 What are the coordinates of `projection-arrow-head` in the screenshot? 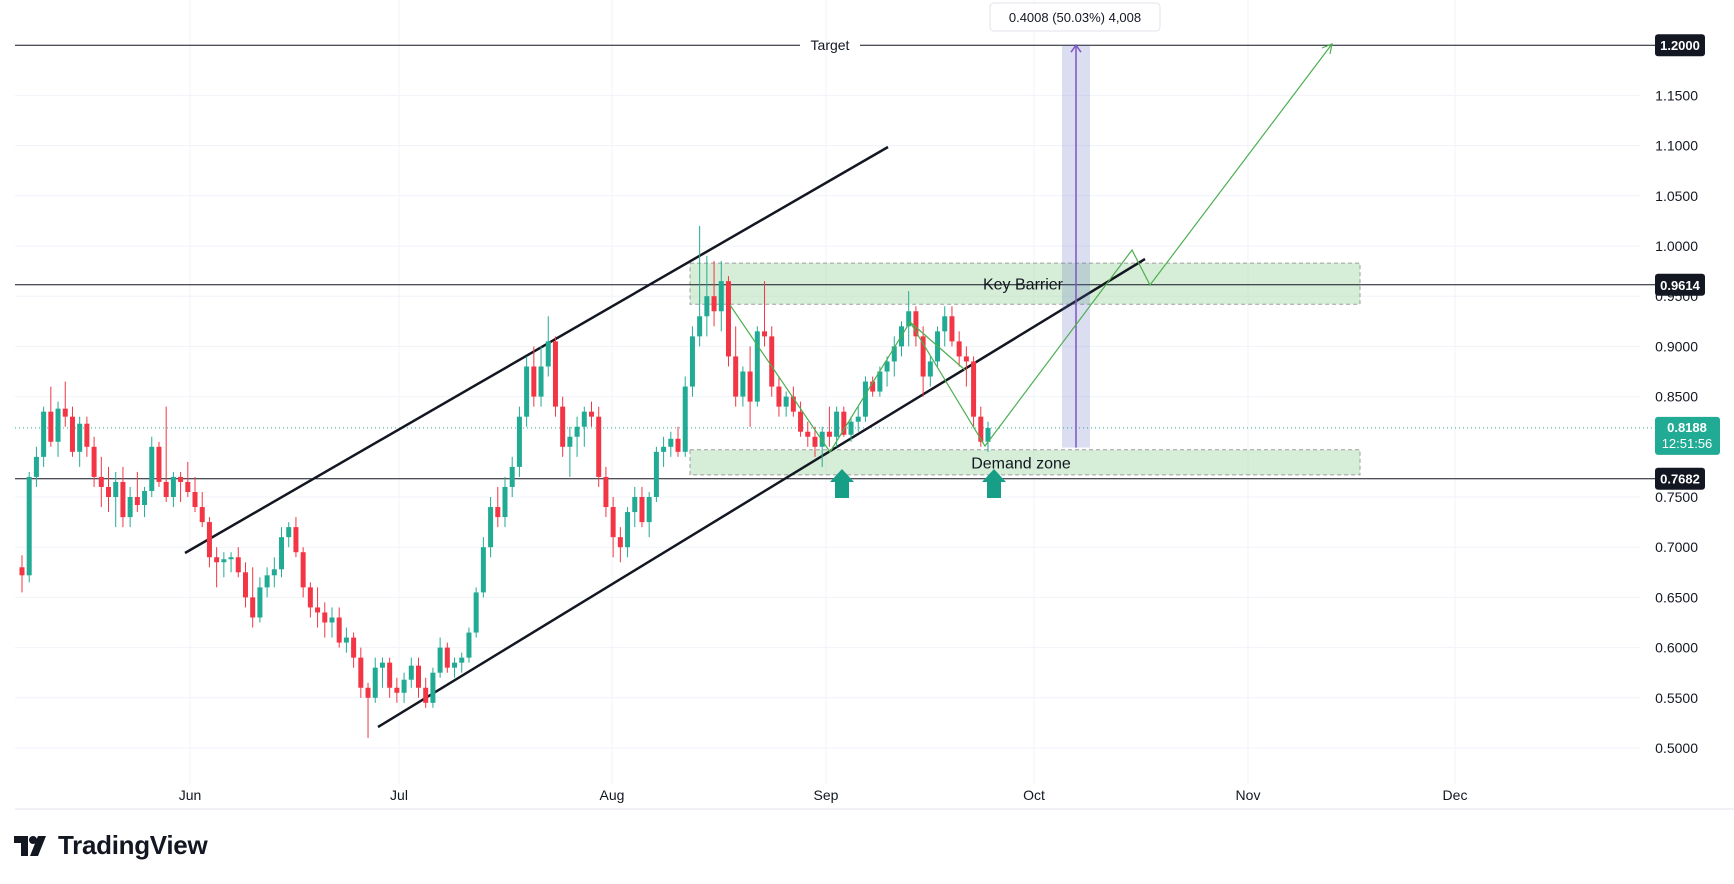 It's located at (1327, 49).